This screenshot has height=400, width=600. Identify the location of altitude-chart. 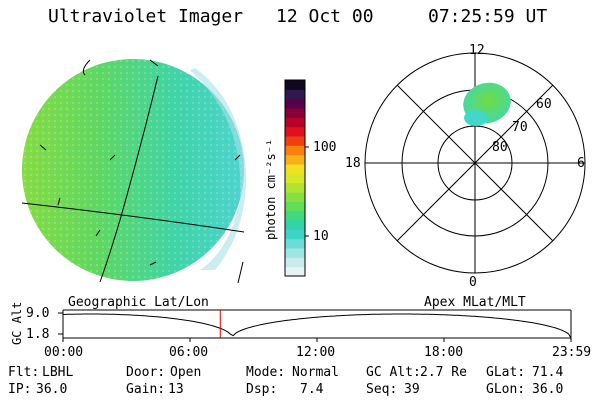
(315, 325).